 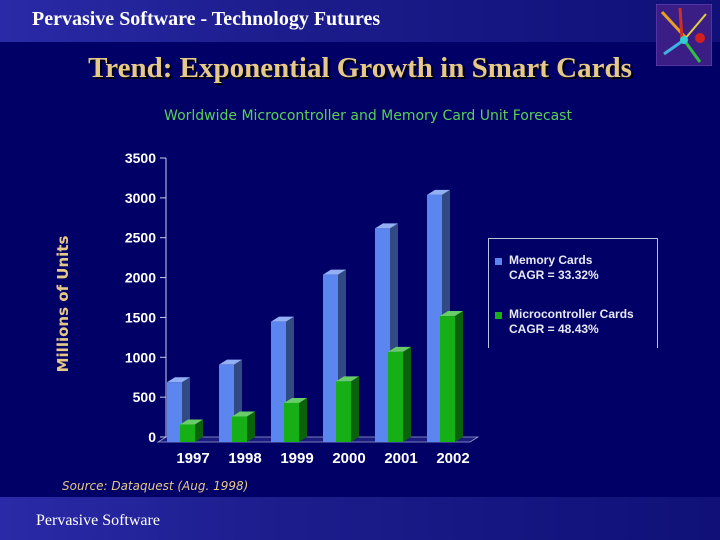 I want to click on bar-top-memory-cards-1998, so click(x=230, y=362).